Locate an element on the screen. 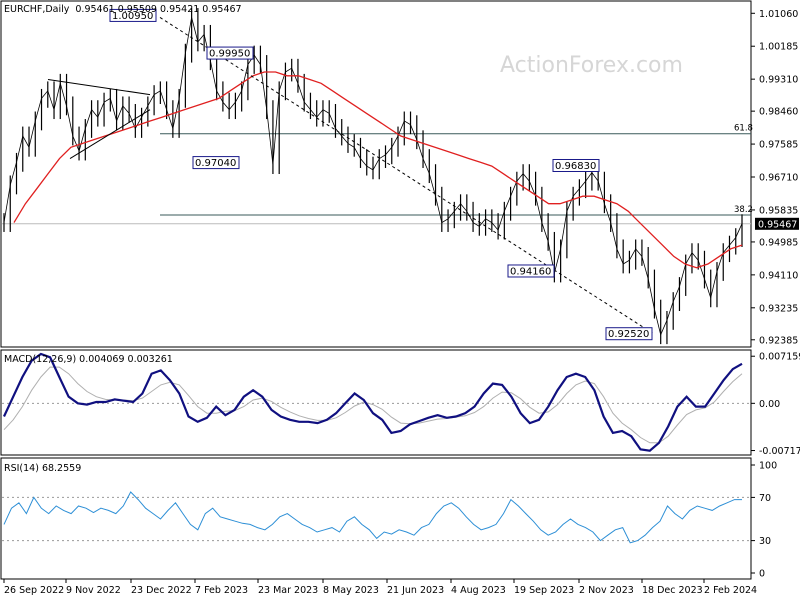  rsi-line is located at coordinates (372, 517).